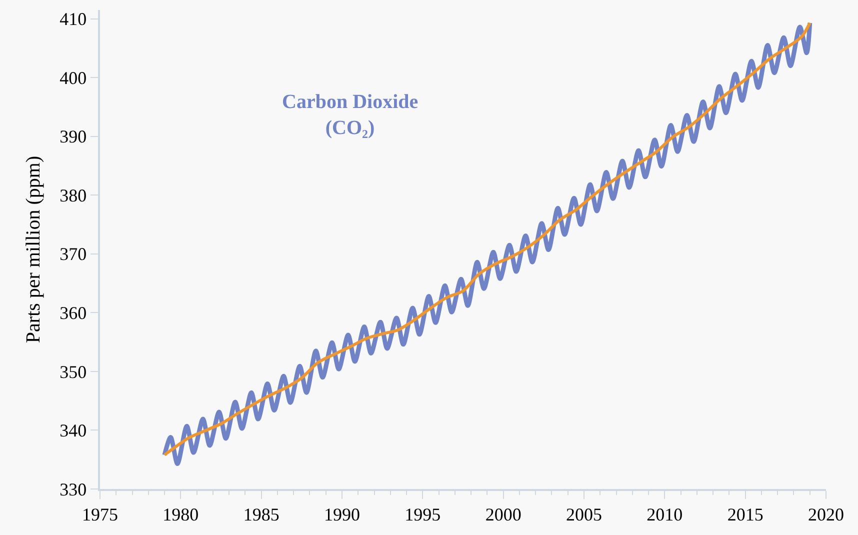  Describe the element at coordinates (73, 195) in the screenshot. I see `y-tick-label: 380` at that location.